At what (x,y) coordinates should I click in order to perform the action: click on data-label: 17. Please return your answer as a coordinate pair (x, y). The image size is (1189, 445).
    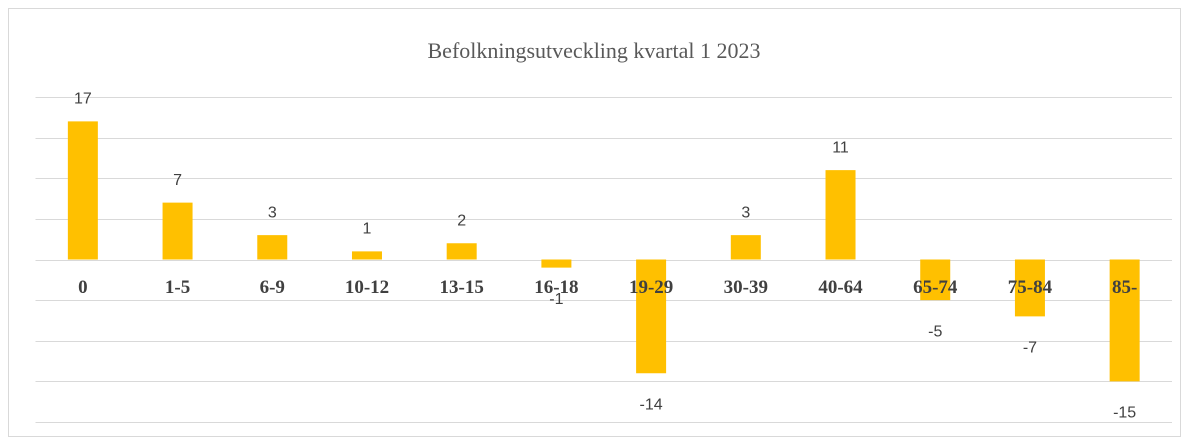
    Looking at the image, I should click on (83, 99).